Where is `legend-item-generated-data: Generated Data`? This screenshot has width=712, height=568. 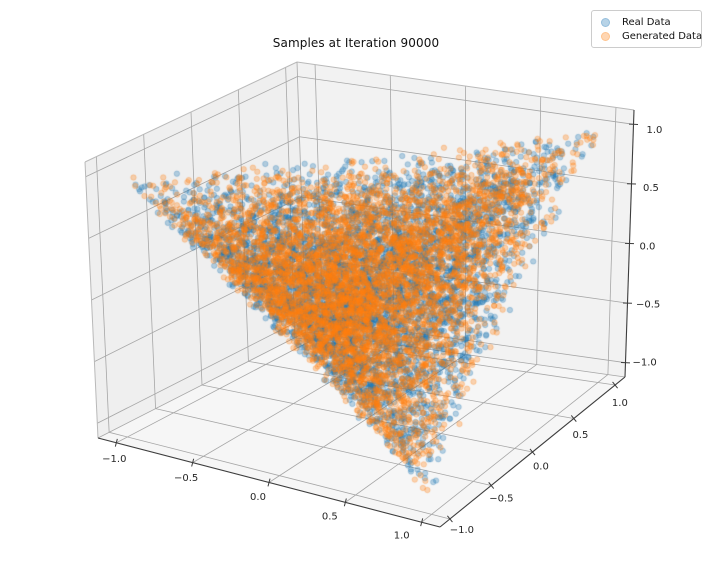
legend-item-generated-data: Generated Data is located at coordinates (649, 36).